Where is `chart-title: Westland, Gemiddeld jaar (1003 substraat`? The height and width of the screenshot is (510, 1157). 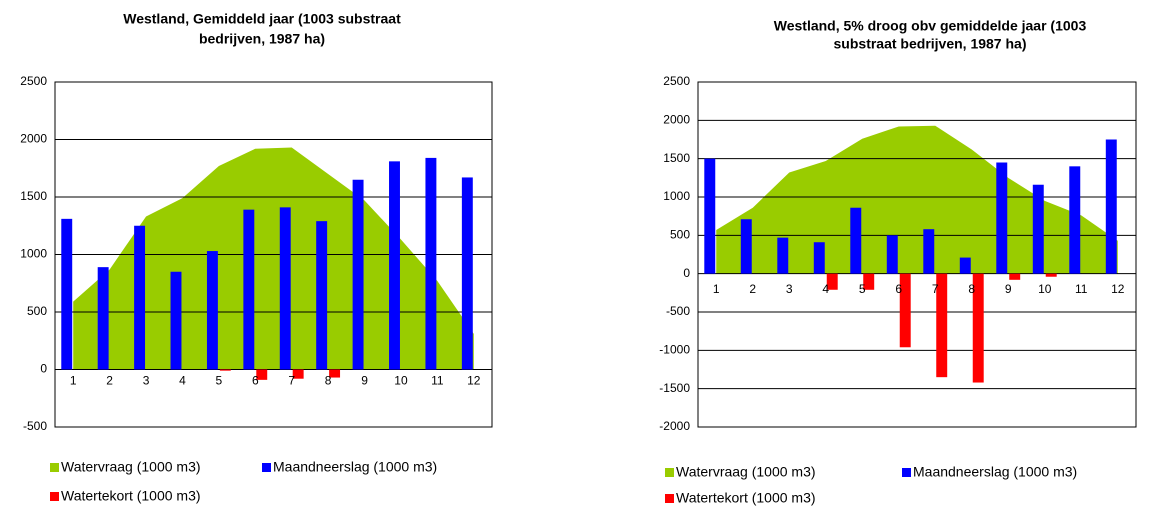
chart-title: Westland, Gemiddeld jaar (1003 substraat is located at coordinates (262, 19).